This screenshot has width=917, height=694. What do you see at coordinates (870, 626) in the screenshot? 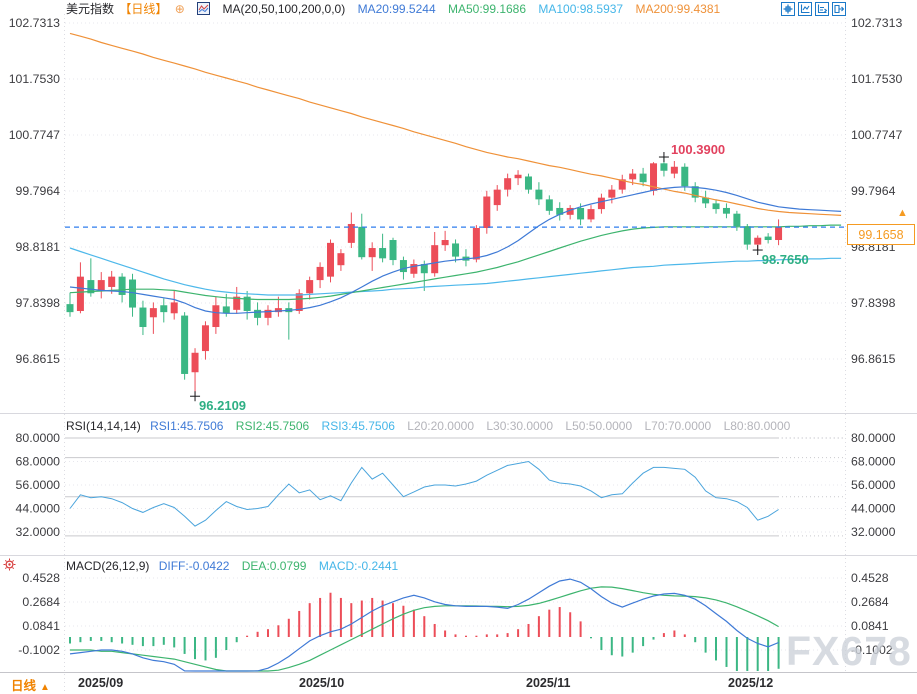
I see `macd-axis-label-right: 0.0841` at bounding box center [870, 626].